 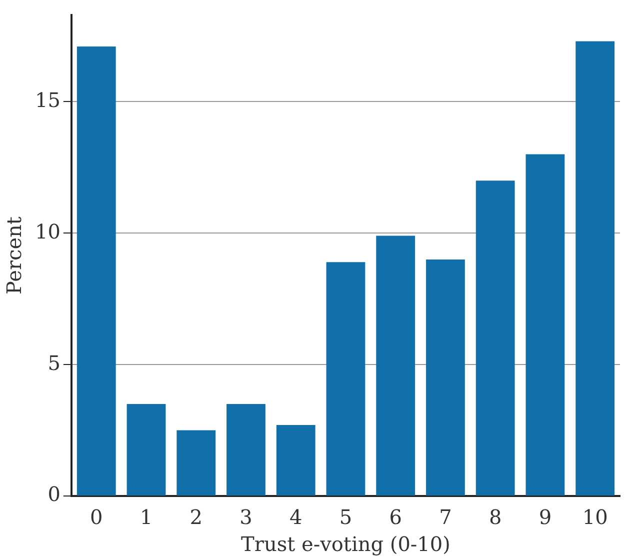 I want to click on x-tick-label: 6, so click(x=395, y=517).